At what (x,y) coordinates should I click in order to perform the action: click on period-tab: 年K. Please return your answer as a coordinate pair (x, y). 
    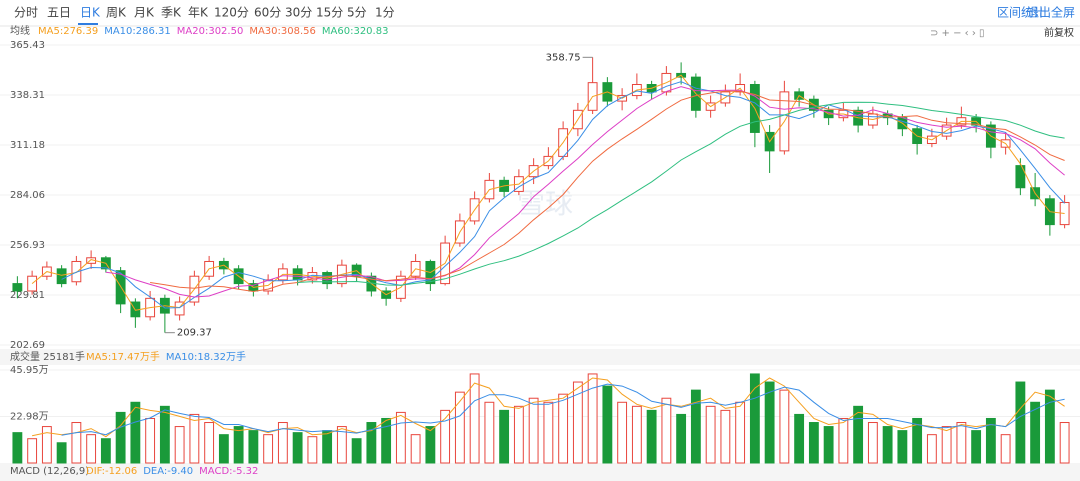
    Looking at the image, I should click on (198, 13).